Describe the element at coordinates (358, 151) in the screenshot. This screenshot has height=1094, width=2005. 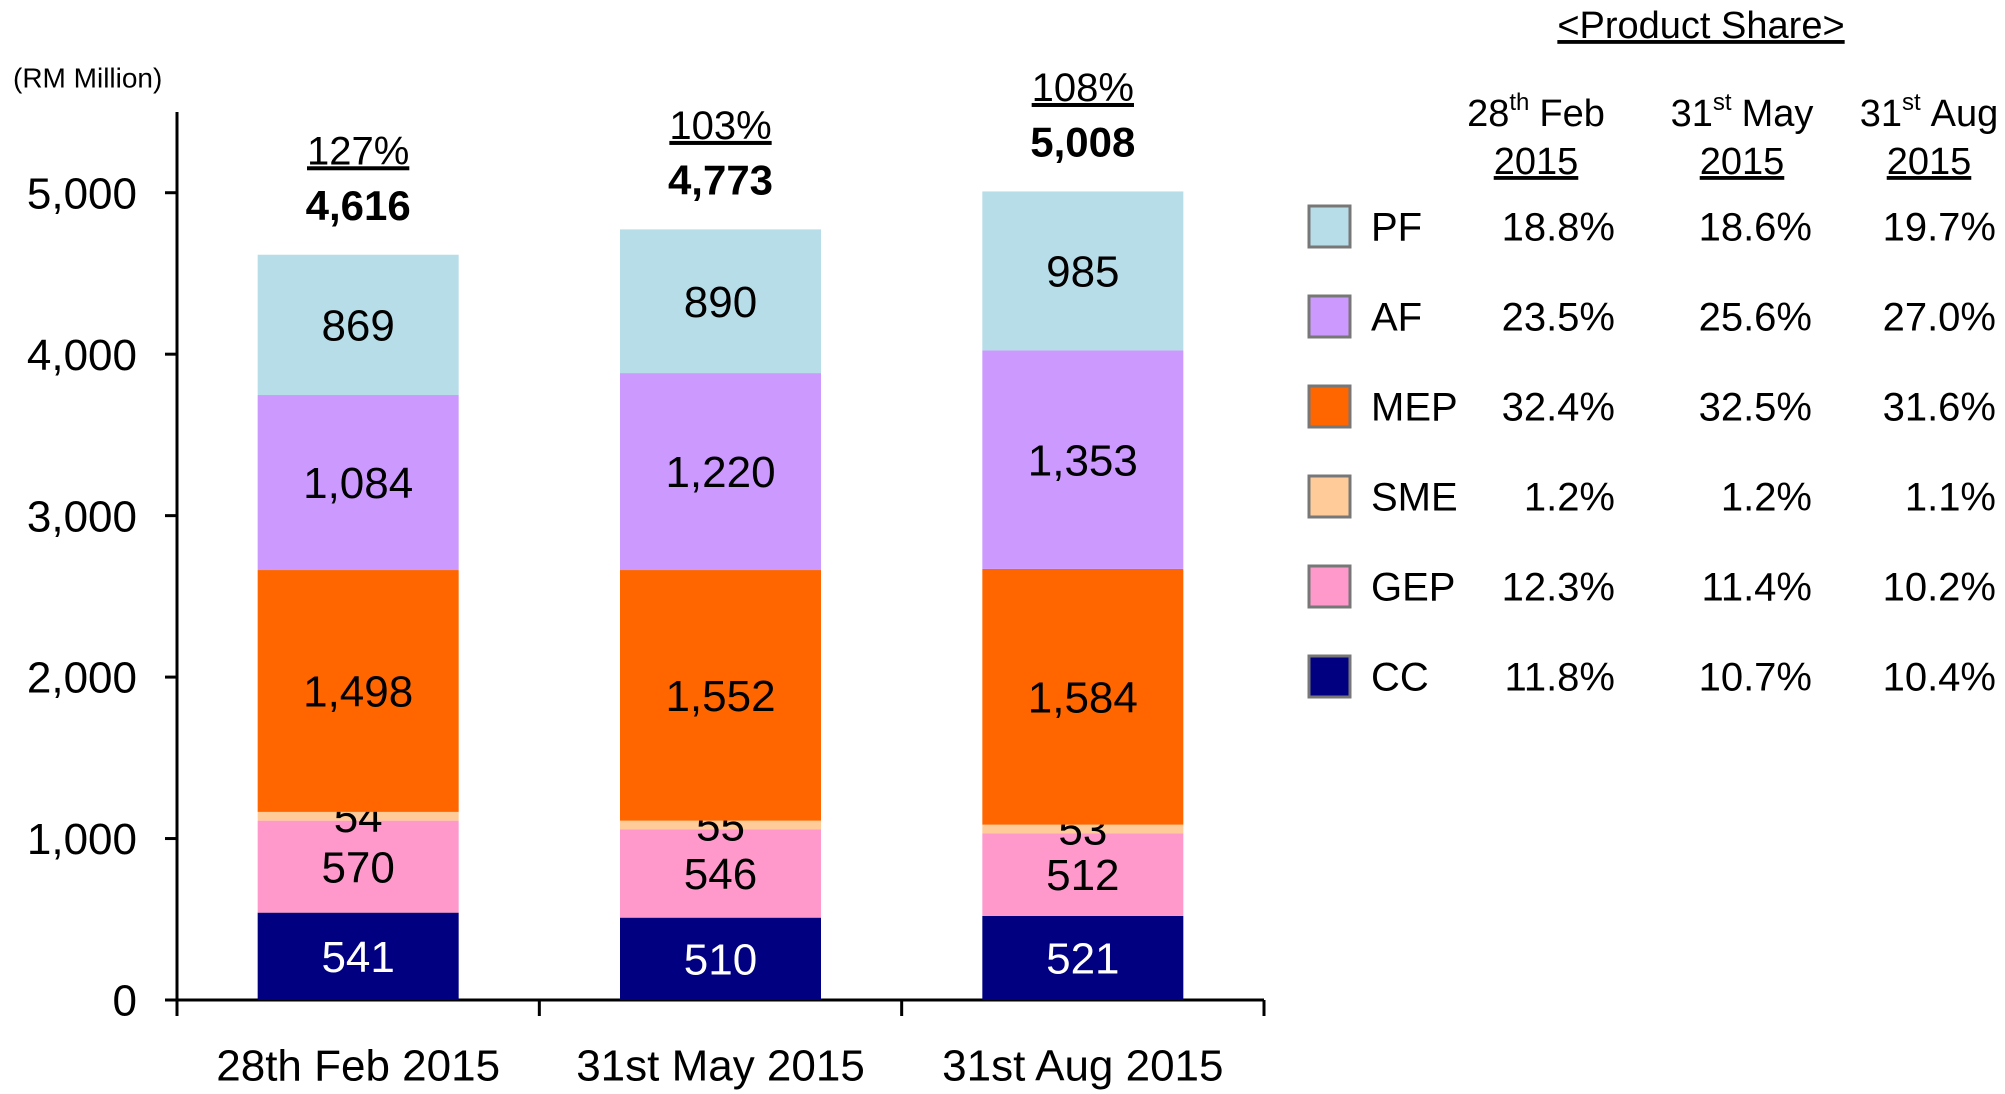
I see `growth-label: 127%` at that location.